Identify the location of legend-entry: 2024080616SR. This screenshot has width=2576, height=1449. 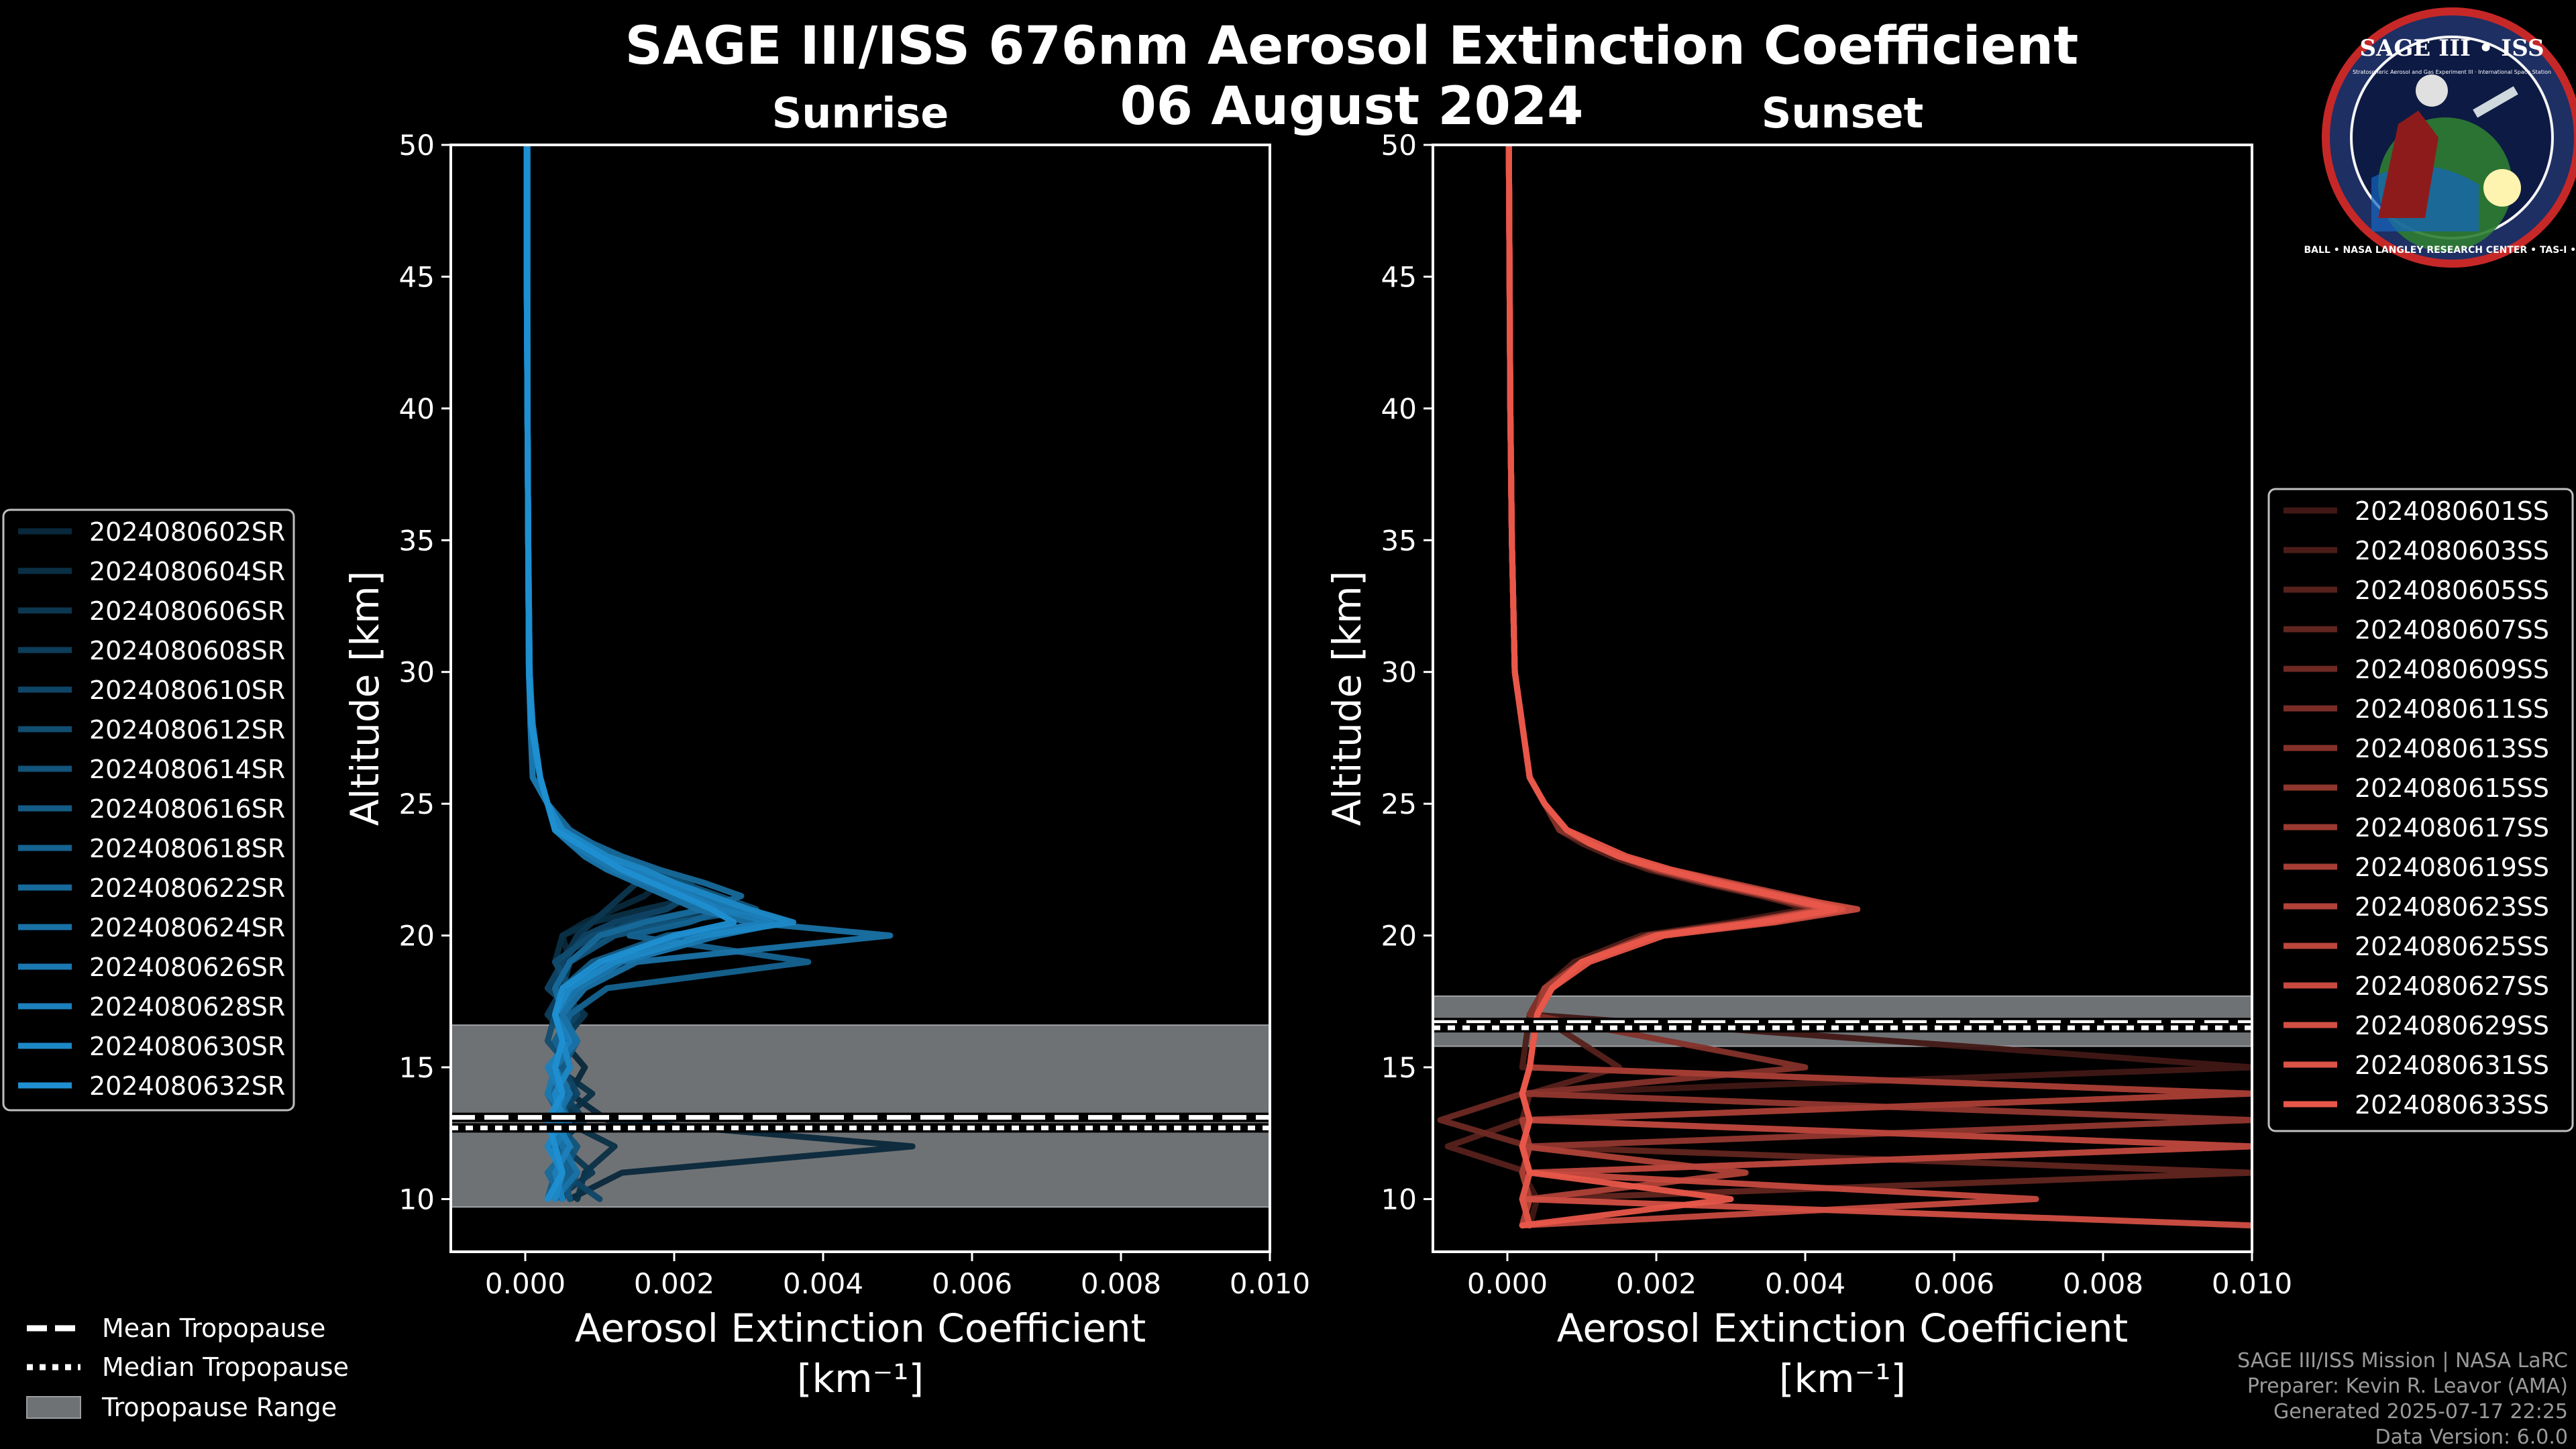
(187, 809).